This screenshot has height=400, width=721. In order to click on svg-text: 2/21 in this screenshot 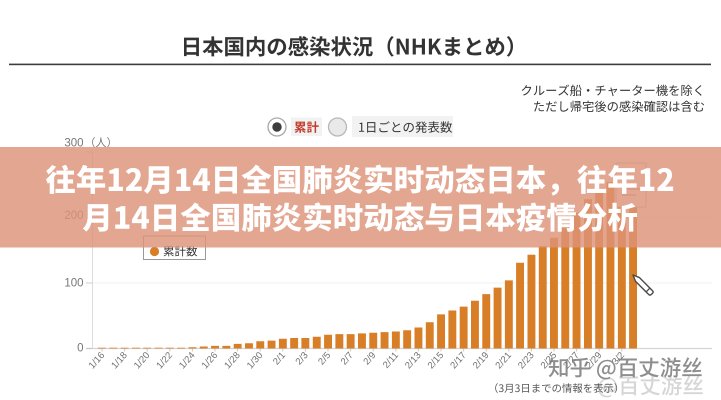, I will do `click(503, 360)`.